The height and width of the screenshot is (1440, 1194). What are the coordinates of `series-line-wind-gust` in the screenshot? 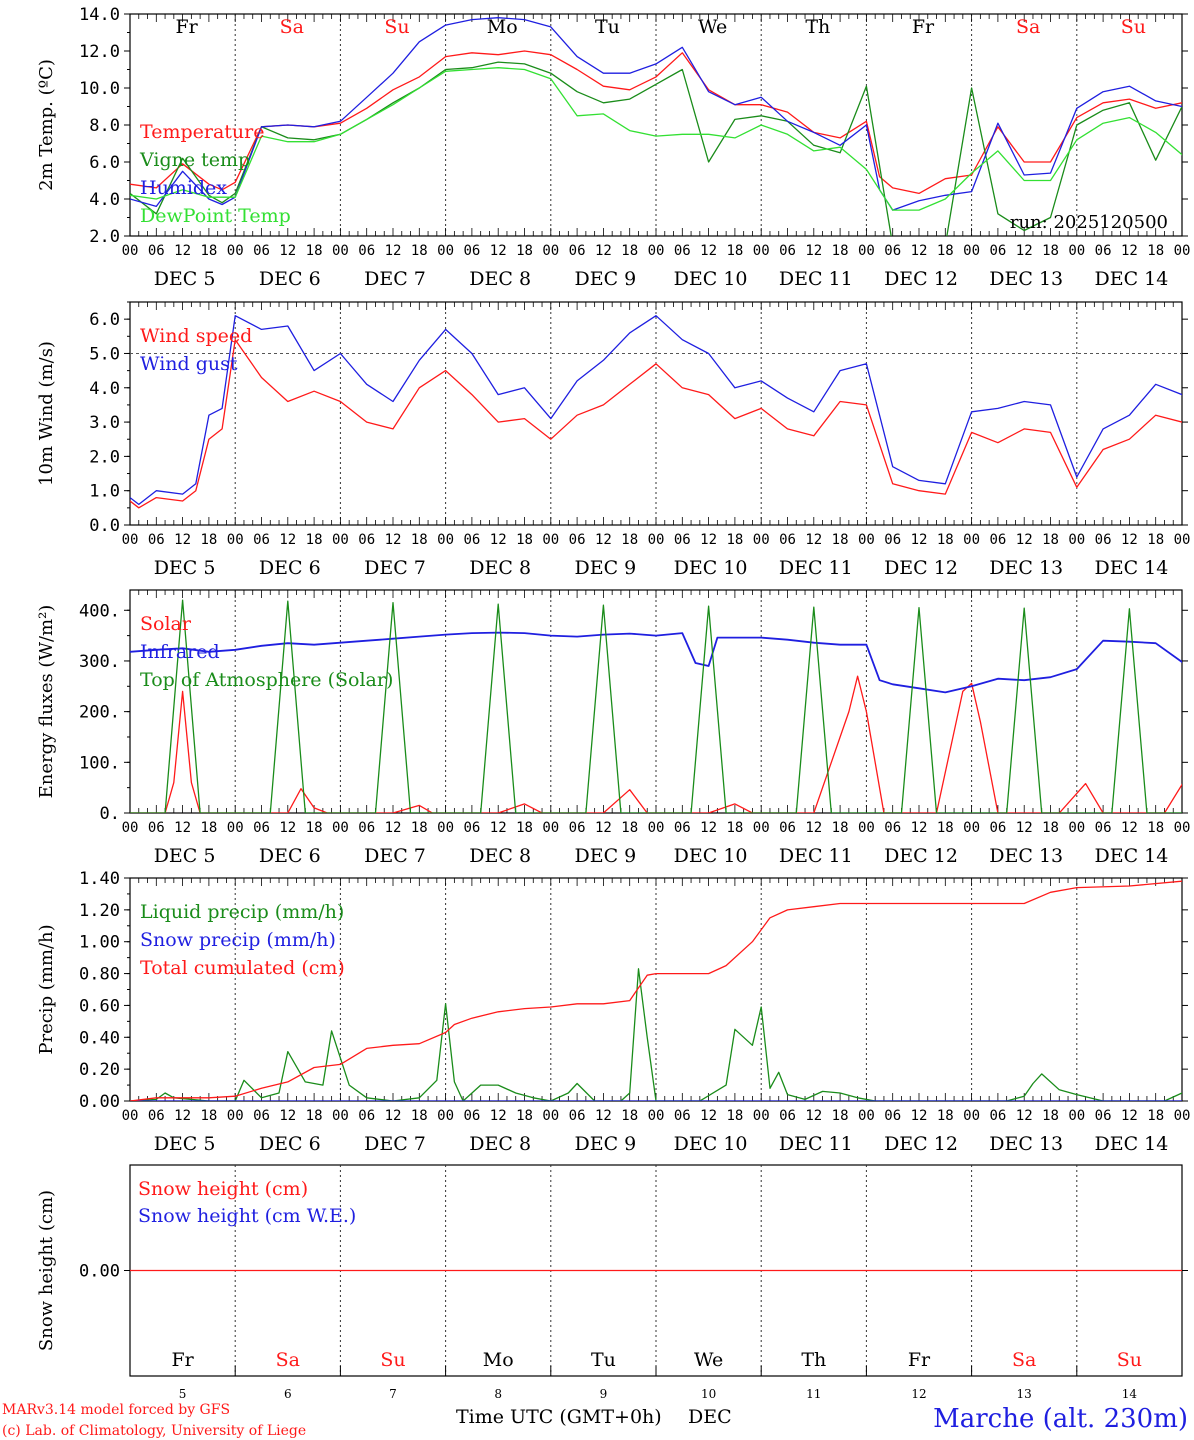 It's located at (656, 410).